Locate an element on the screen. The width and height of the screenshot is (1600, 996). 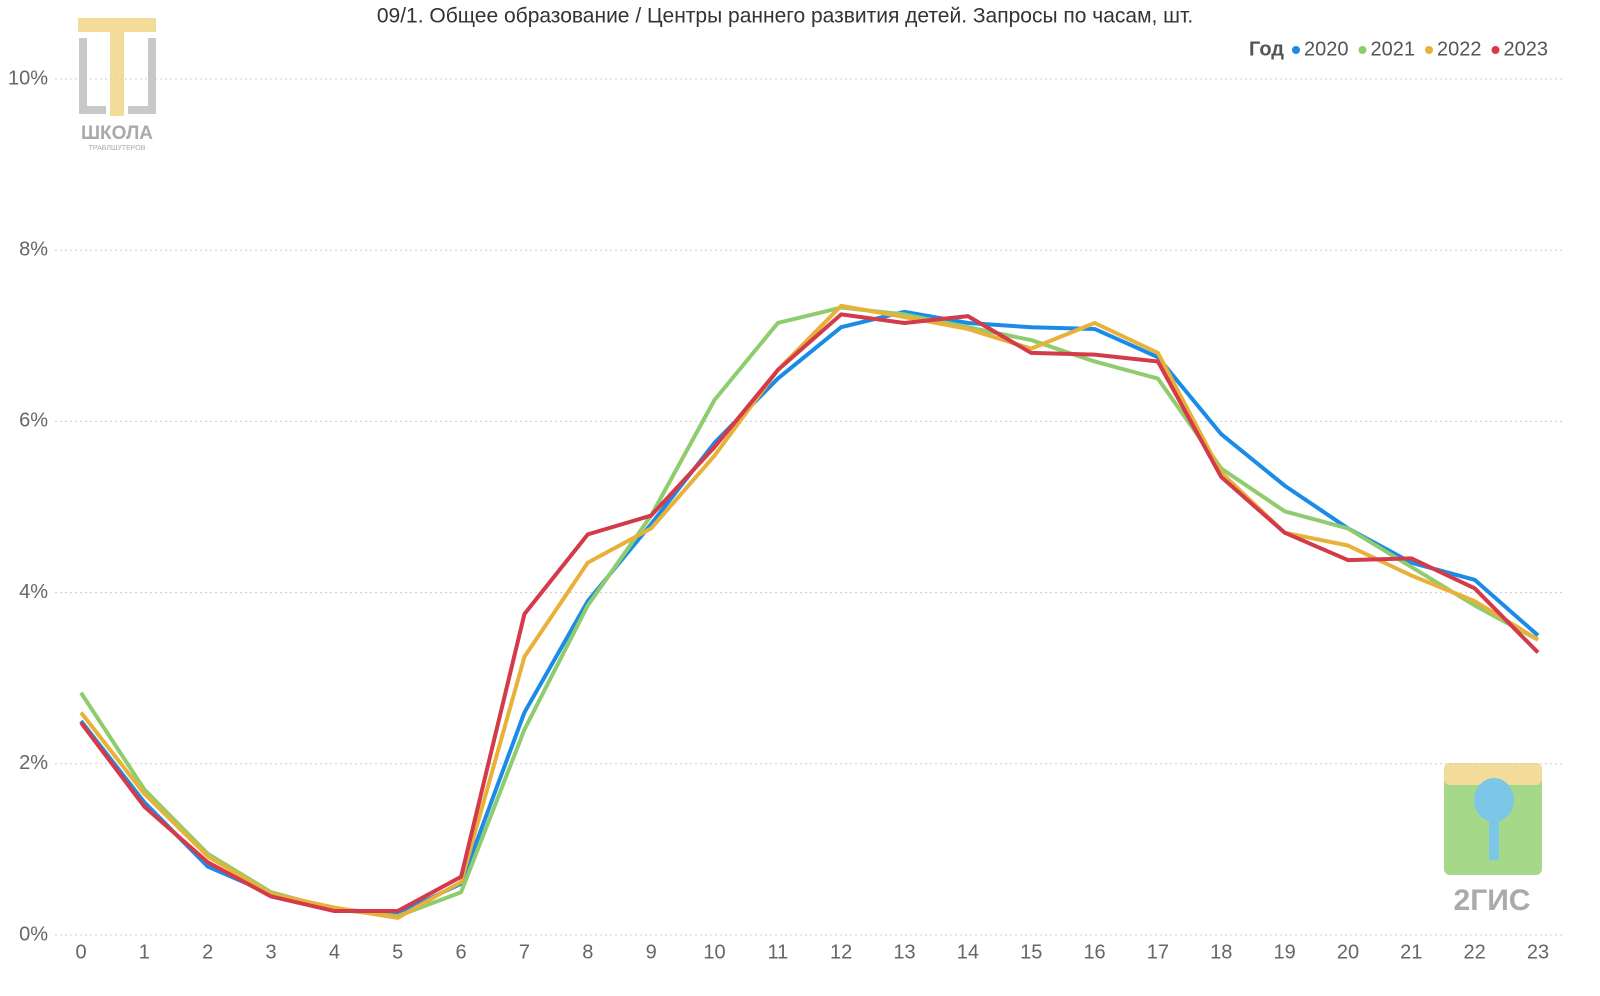
logo-text: 2ГИС is located at coordinates (1492, 900).